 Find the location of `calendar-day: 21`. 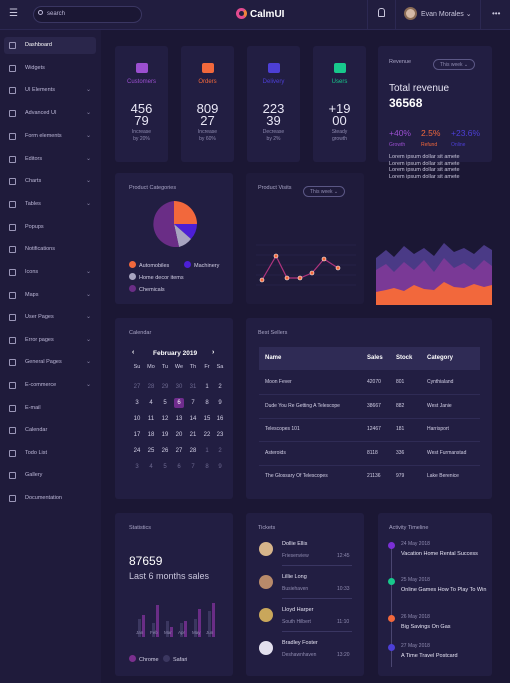

calendar-day: 21 is located at coordinates (193, 435).